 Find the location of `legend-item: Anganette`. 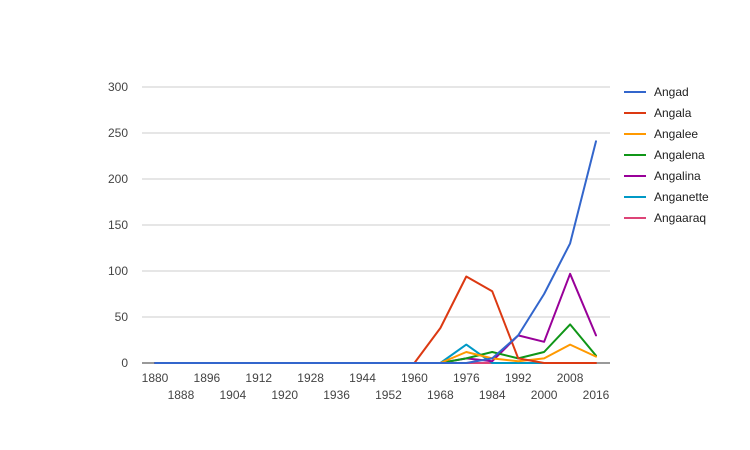

legend-item: Anganette is located at coordinates (666, 197).